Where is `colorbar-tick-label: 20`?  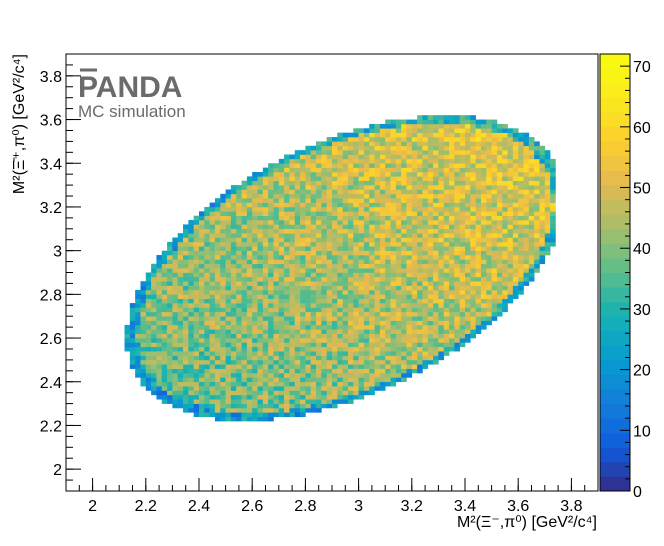
colorbar-tick-label: 20 is located at coordinates (642, 371).